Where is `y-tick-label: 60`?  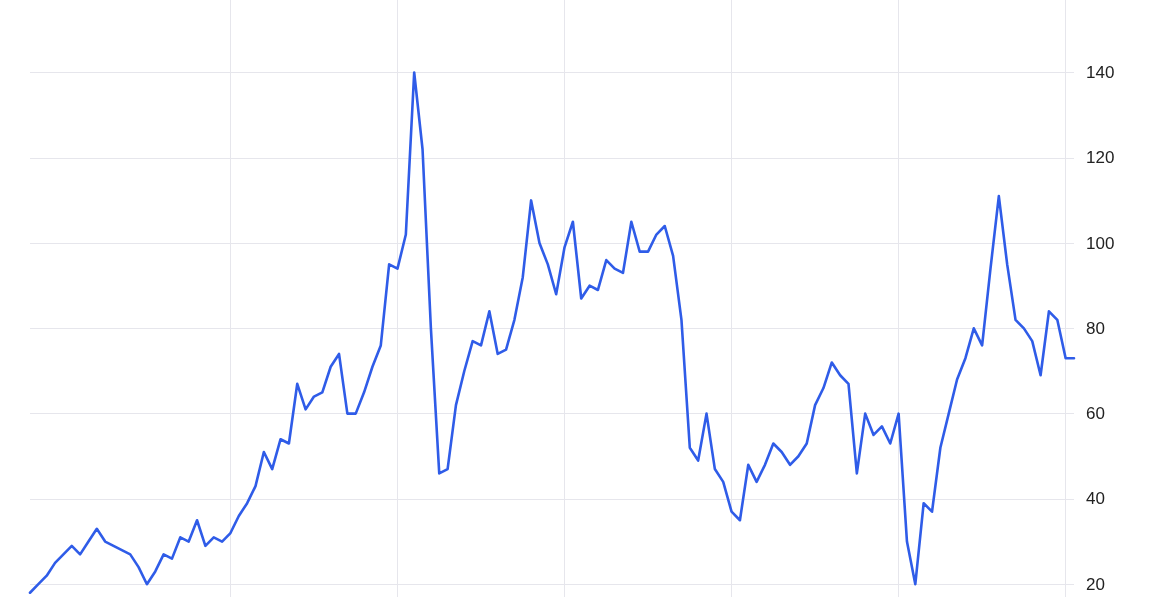 y-tick-label: 60 is located at coordinates (1095, 414).